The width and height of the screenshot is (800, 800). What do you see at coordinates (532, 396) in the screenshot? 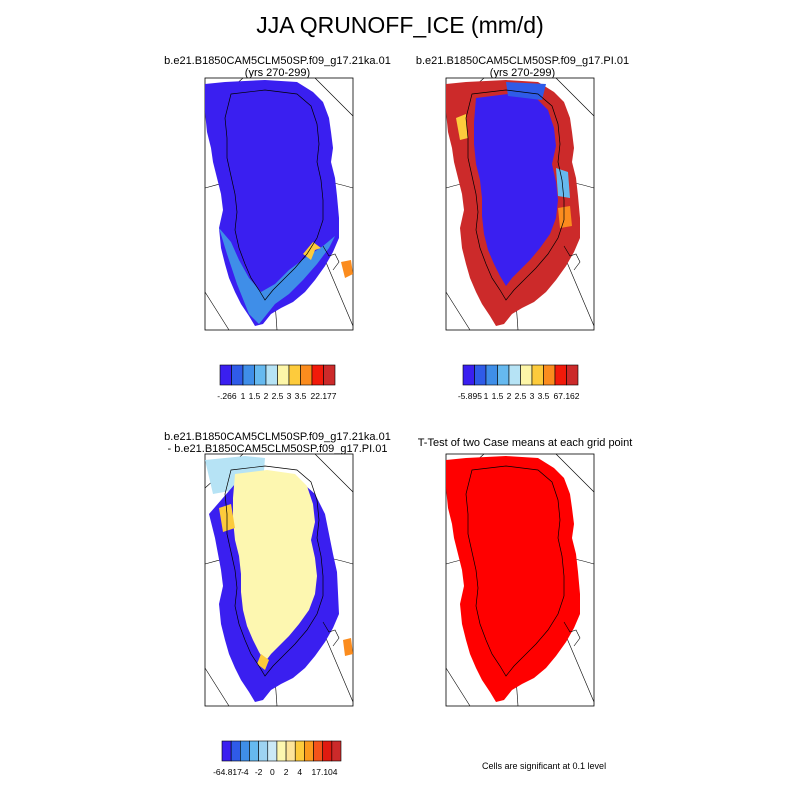
I see `colorbar-tr-label: 3` at bounding box center [532, 396].